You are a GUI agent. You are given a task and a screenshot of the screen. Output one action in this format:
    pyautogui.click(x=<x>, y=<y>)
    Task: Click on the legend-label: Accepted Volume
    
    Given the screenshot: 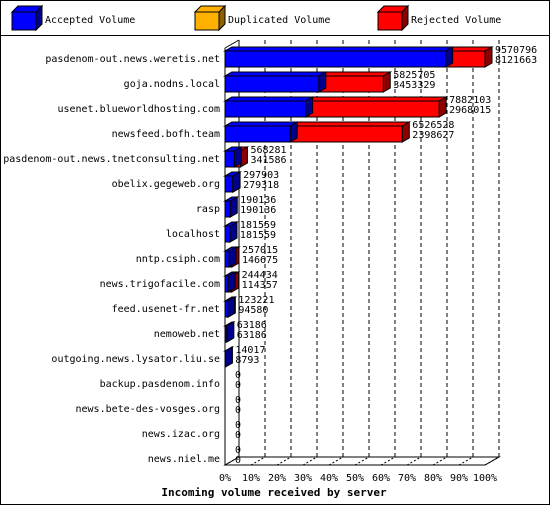 What is the action you would take?
    pyautogui.click(x=90, y=20)
    